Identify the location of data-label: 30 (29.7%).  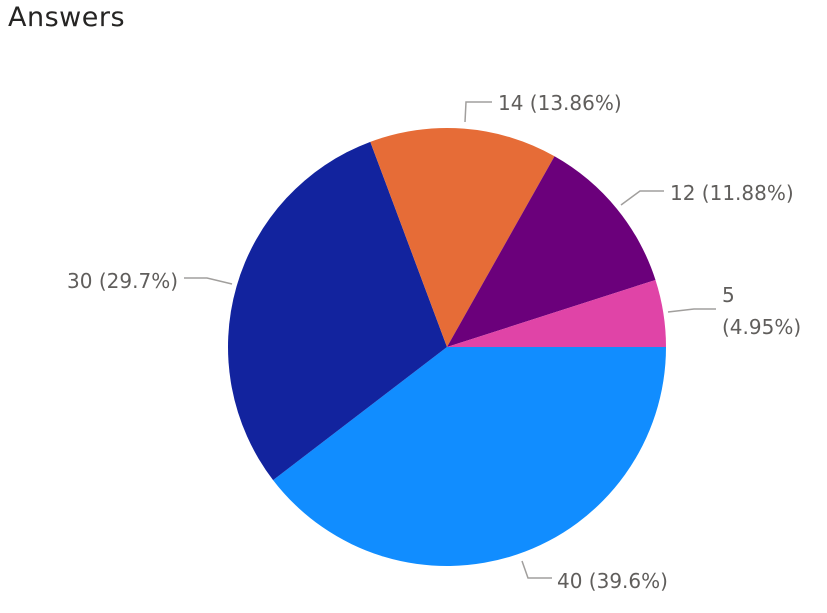
(122, 281).